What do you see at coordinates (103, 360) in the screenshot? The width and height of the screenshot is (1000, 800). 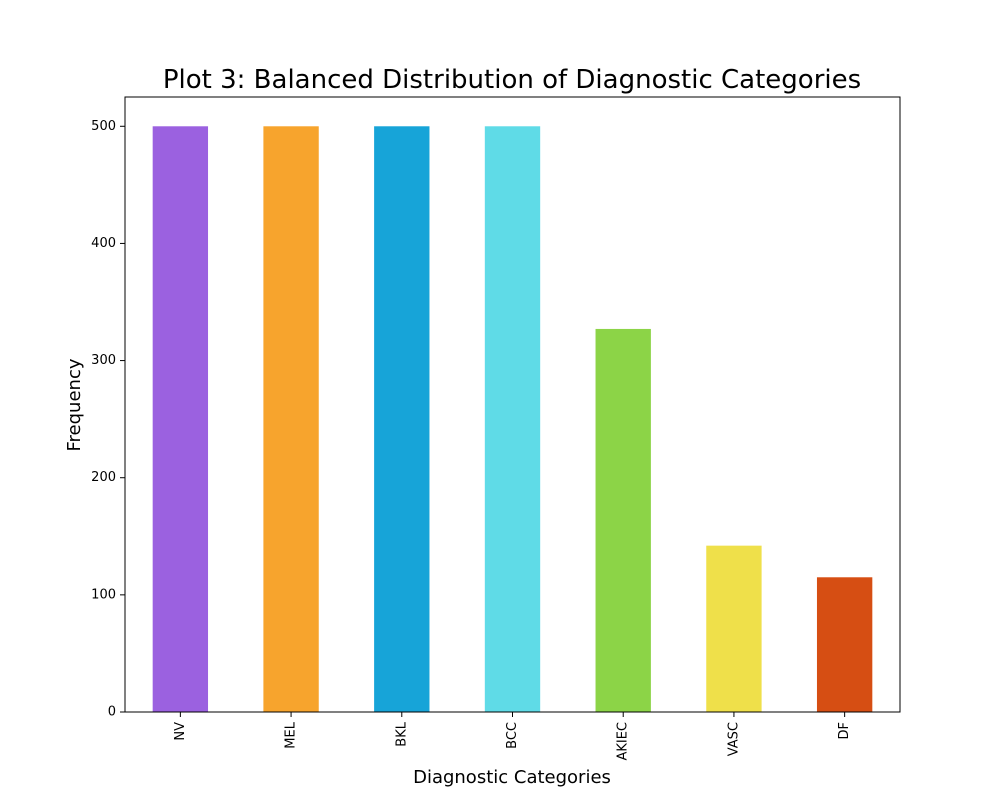 I see `y-tick-label: 300` at bounding box center [103, 360].